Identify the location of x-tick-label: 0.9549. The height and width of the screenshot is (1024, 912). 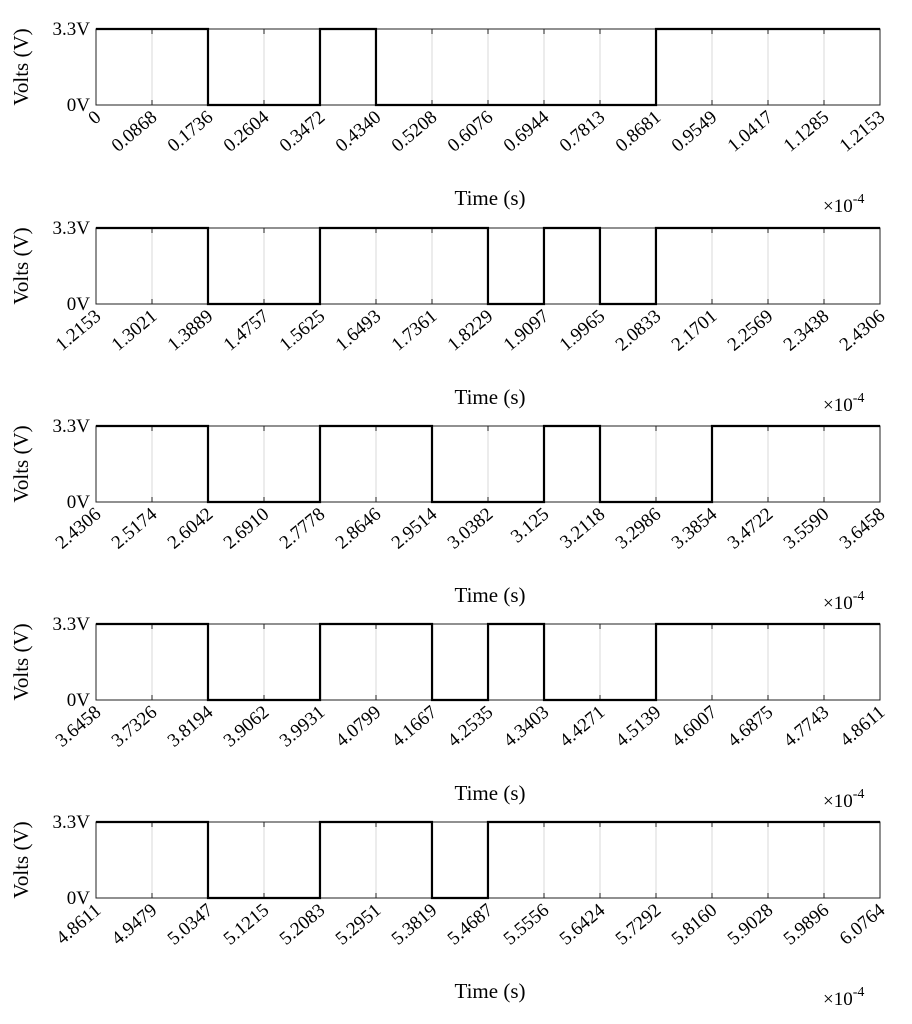
(695, 132).